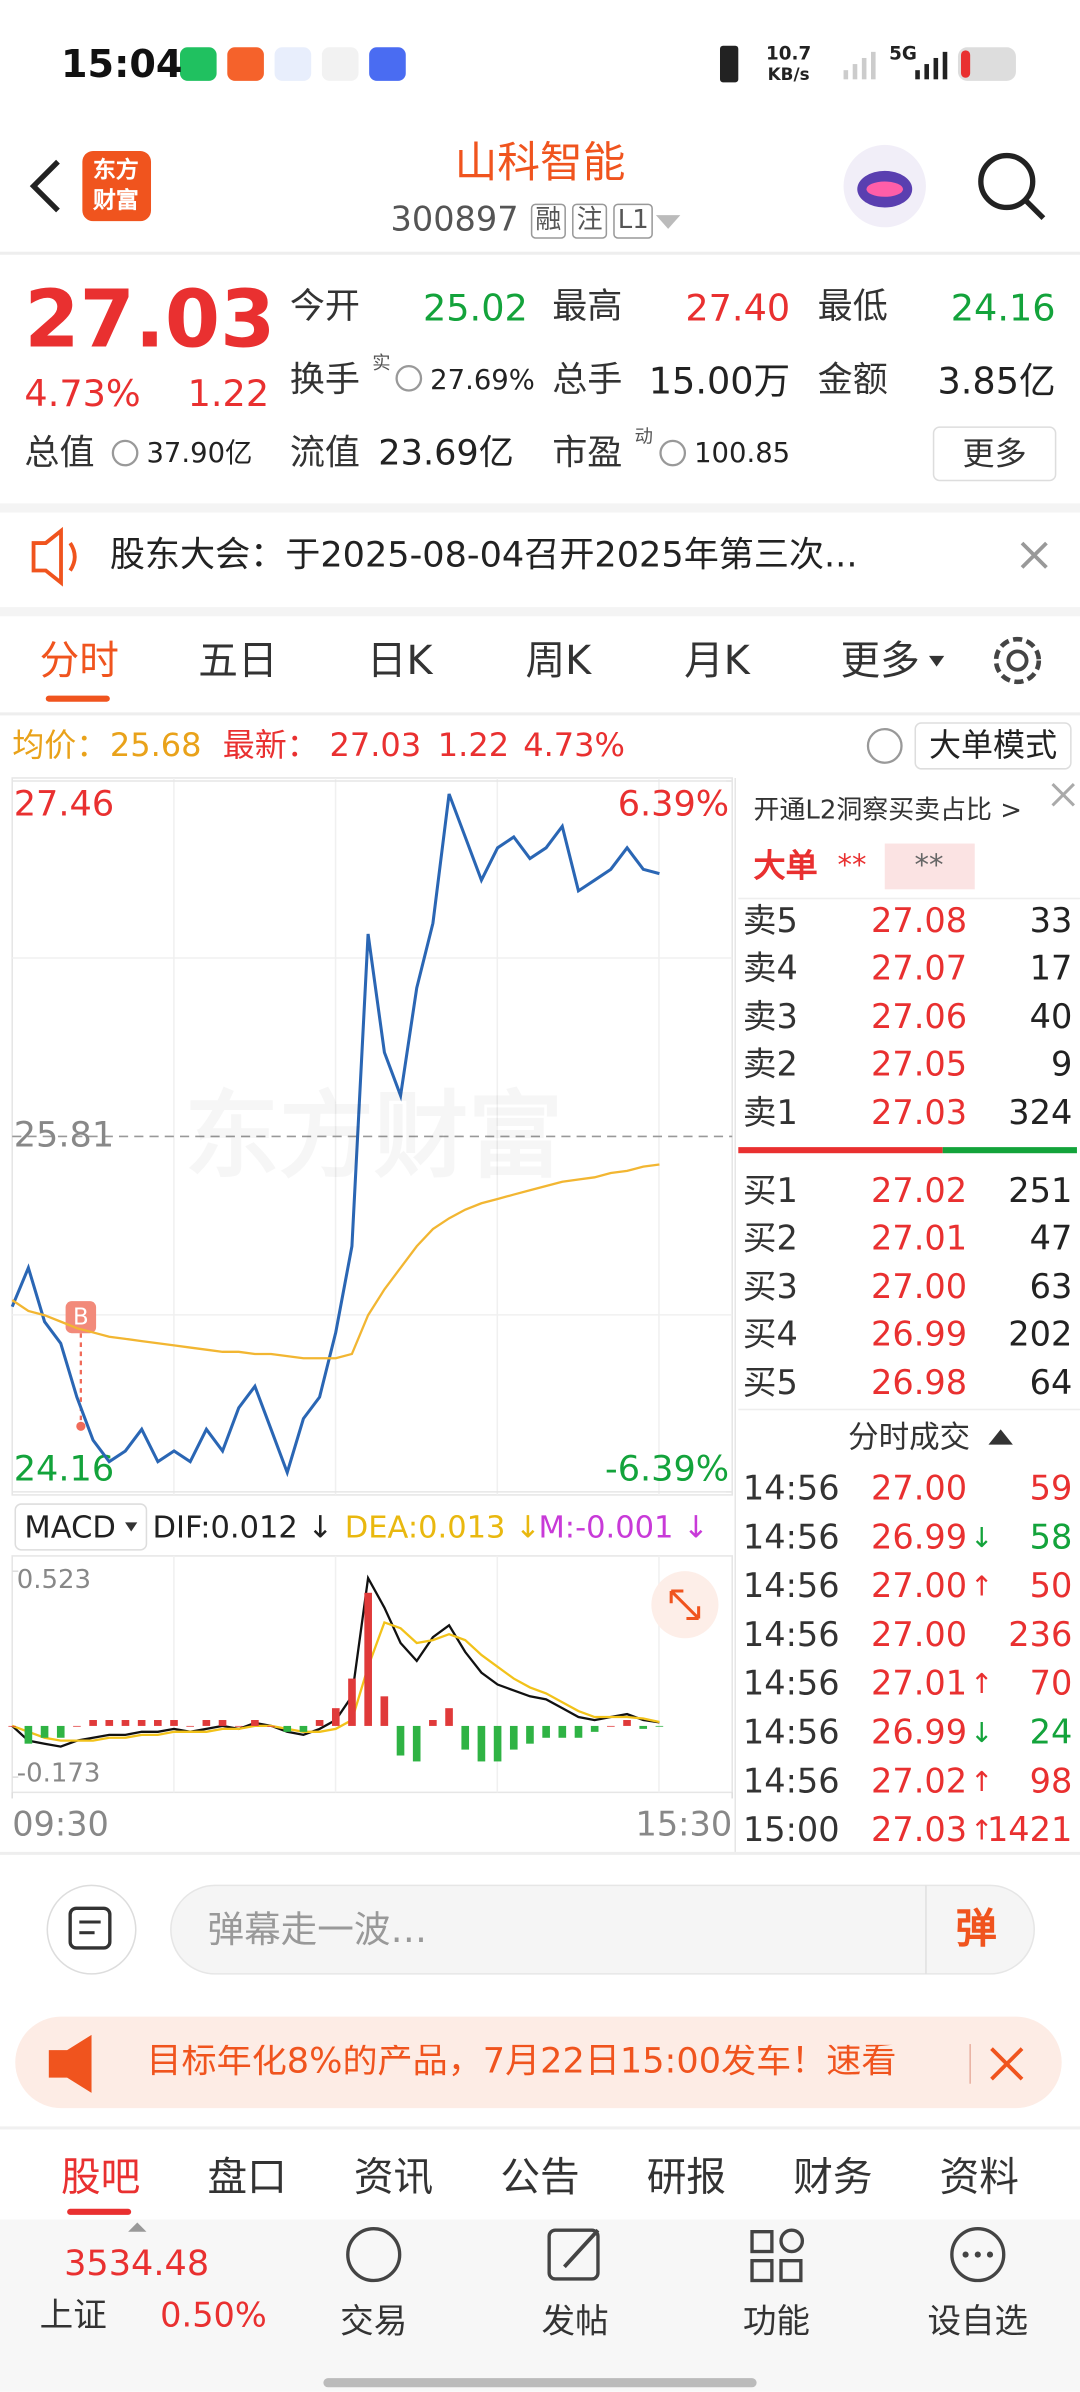  Describe the element at coordinates (884, 746) in the screenshot. I see `help-icon` at that location.